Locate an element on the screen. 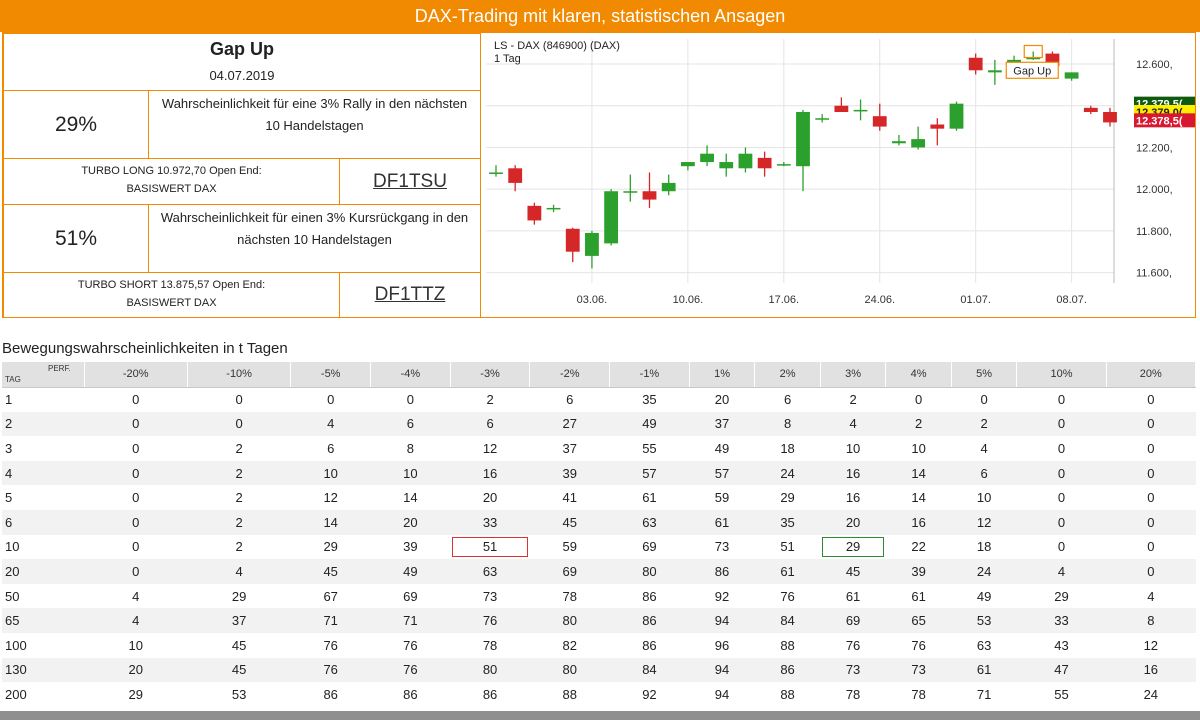 This screenshot has height=720, width=1200. row-days-cell: 5 is located at coordinates (9, 498).